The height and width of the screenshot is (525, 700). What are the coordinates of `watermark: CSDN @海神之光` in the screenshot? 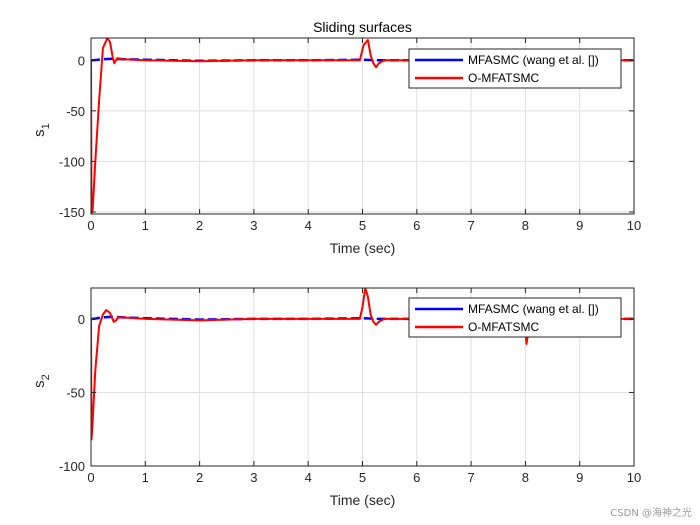 It's located at (651, 513).